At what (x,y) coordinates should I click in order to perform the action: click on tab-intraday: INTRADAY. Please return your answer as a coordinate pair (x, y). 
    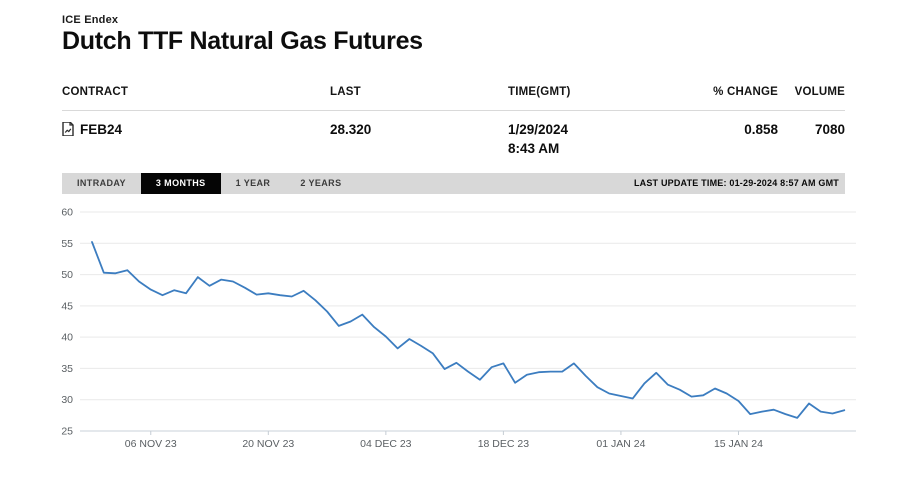
    Looking at the image, I should click on (101, 183).